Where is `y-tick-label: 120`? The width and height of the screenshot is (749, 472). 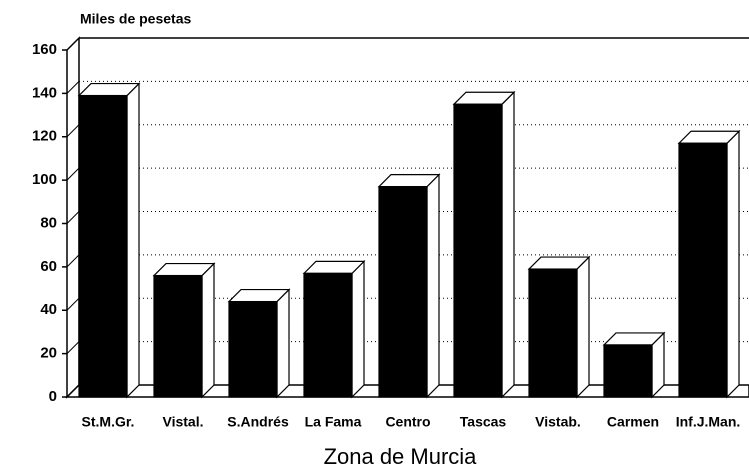
y-tick-label: 120 is located at coordinates (44, 136).